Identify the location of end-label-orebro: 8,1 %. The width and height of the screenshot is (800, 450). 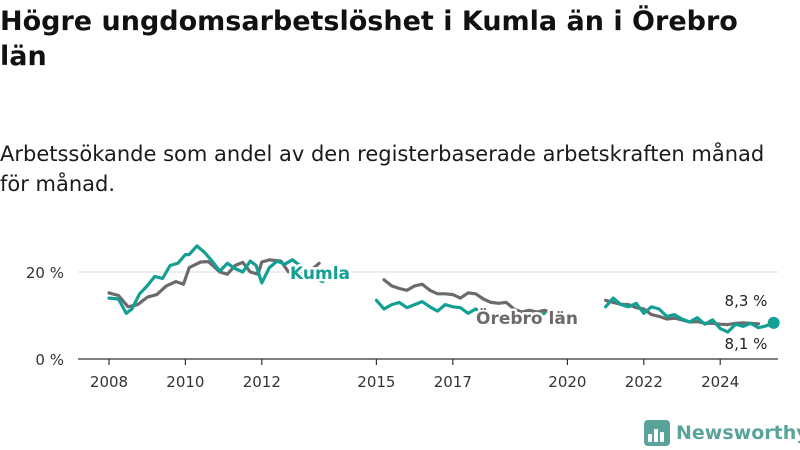
(746, 344).